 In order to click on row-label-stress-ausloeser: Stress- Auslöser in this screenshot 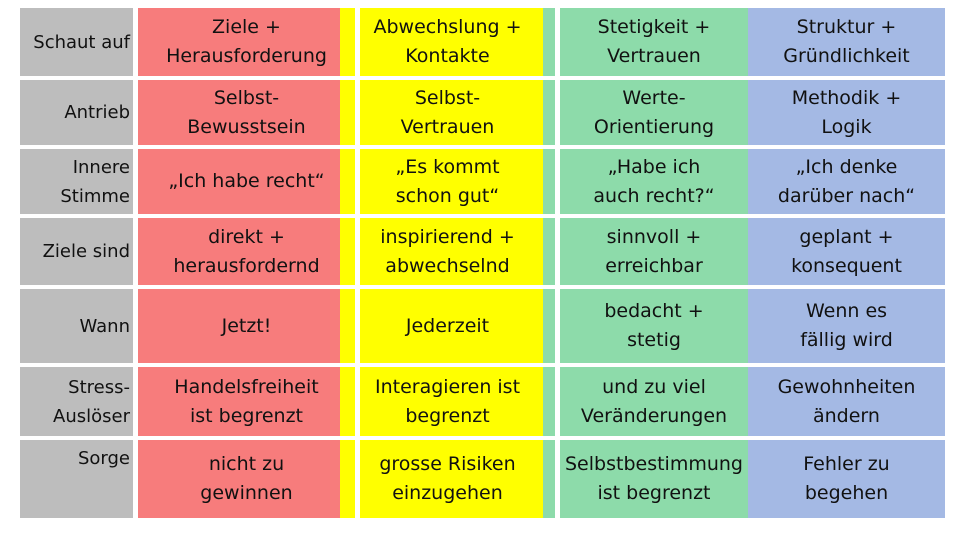, I will do `click(91, 401)`.